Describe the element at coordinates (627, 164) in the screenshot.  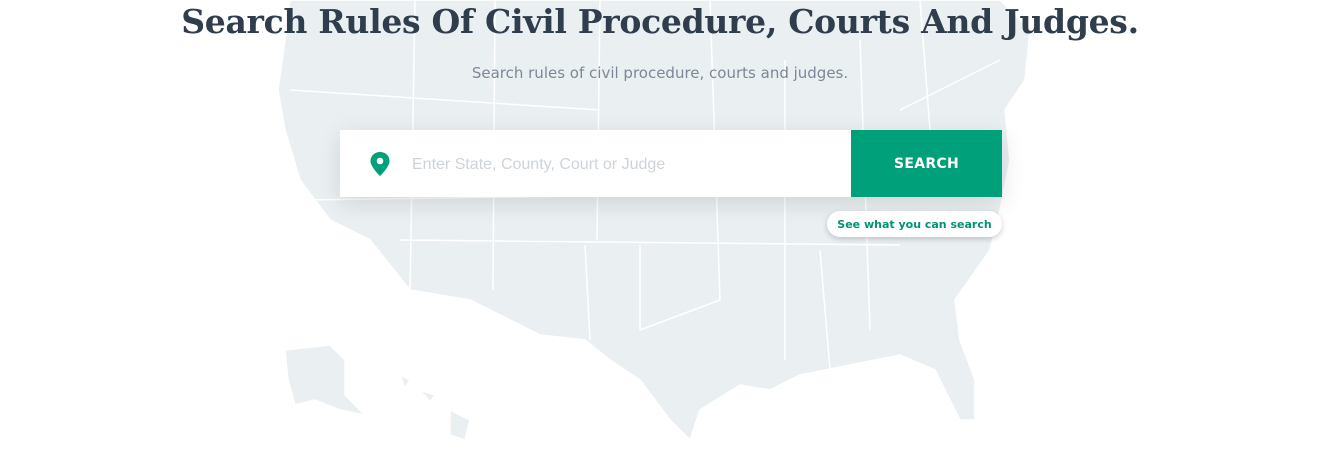
I see `search-input` at that location.